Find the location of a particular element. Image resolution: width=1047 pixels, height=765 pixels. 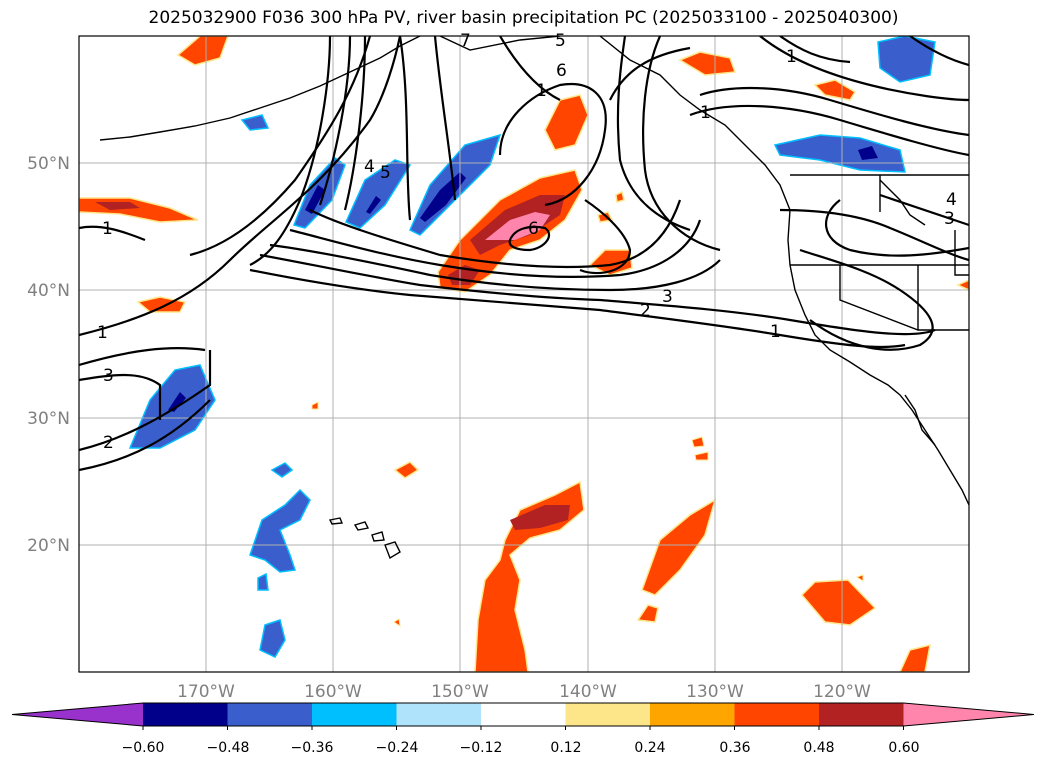

colorbar-tick-label: −0.36 is located at coordinates (312, 748).